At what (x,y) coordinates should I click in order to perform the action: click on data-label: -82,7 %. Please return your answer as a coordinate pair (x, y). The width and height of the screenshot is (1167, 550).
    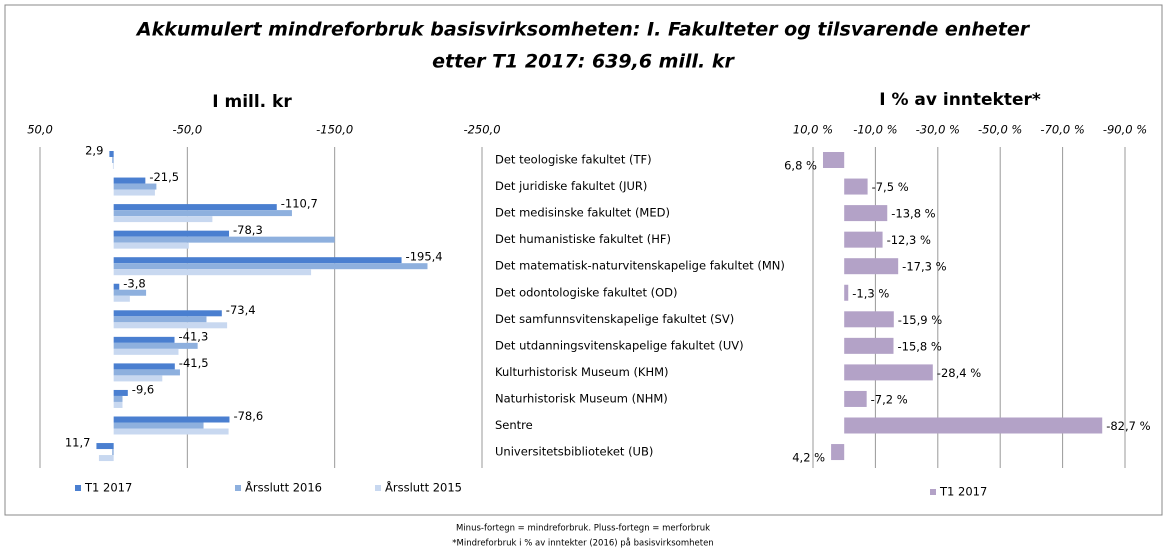
    Looking at the image, I should click on (1128, 426).